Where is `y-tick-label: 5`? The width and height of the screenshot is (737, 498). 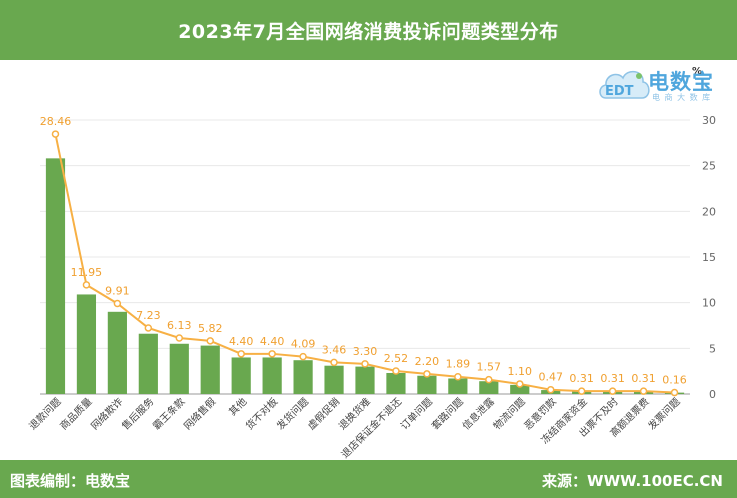
y-tick-label: 5 is located at coordinates (712, 348).